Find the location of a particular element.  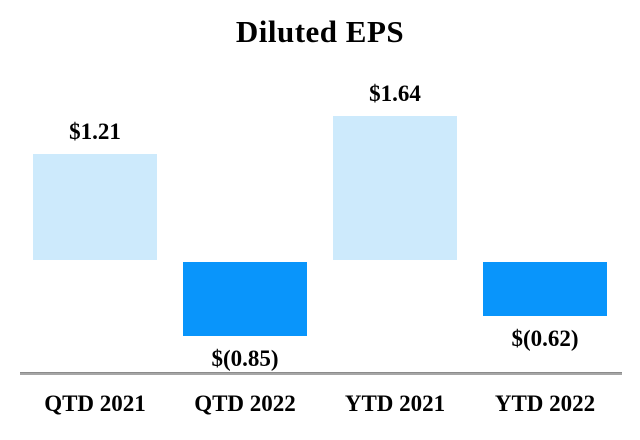

category-label-ytd-2021: YTD 2021 is located at coordinates (395, 403).